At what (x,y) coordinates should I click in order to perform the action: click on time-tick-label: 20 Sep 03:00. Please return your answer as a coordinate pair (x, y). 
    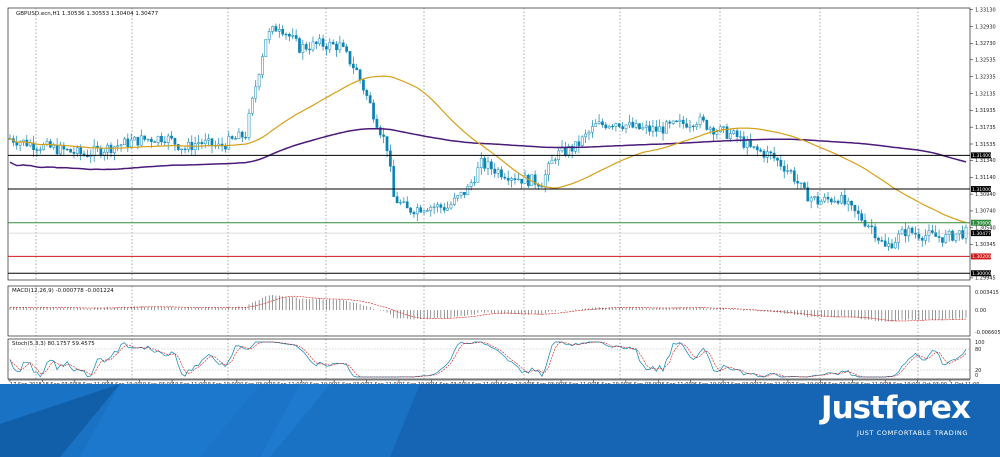
    Looking at the image, I should click on (253, 383).